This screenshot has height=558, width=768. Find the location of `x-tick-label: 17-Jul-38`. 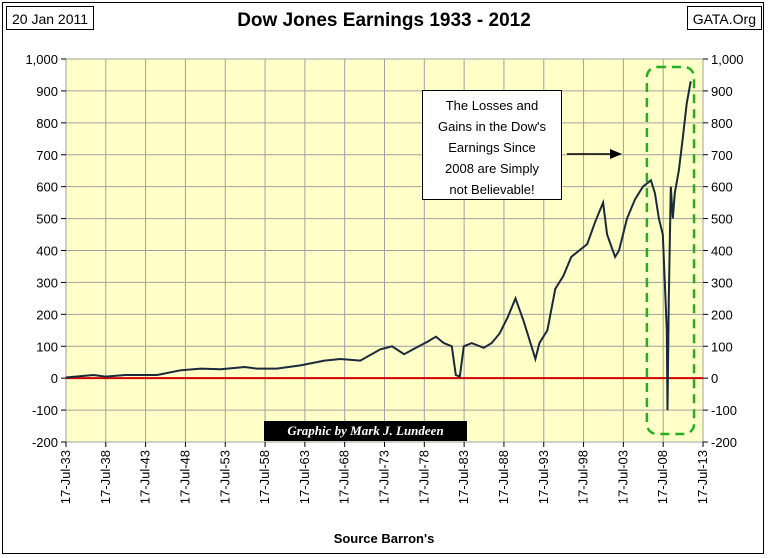

x-tick-label: 17-Jul-38 is located at coordinates (105, 477).